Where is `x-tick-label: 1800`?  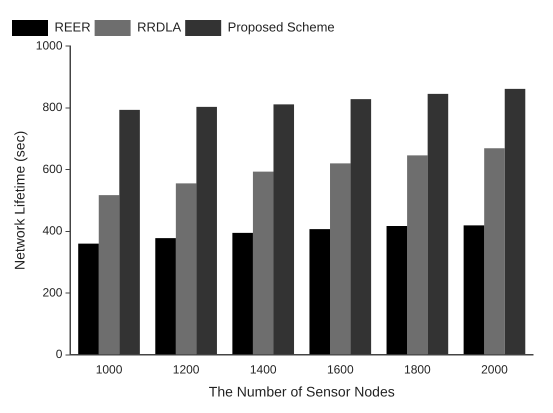 x-tick-label: 1800 is located at coordinates (418, 369).